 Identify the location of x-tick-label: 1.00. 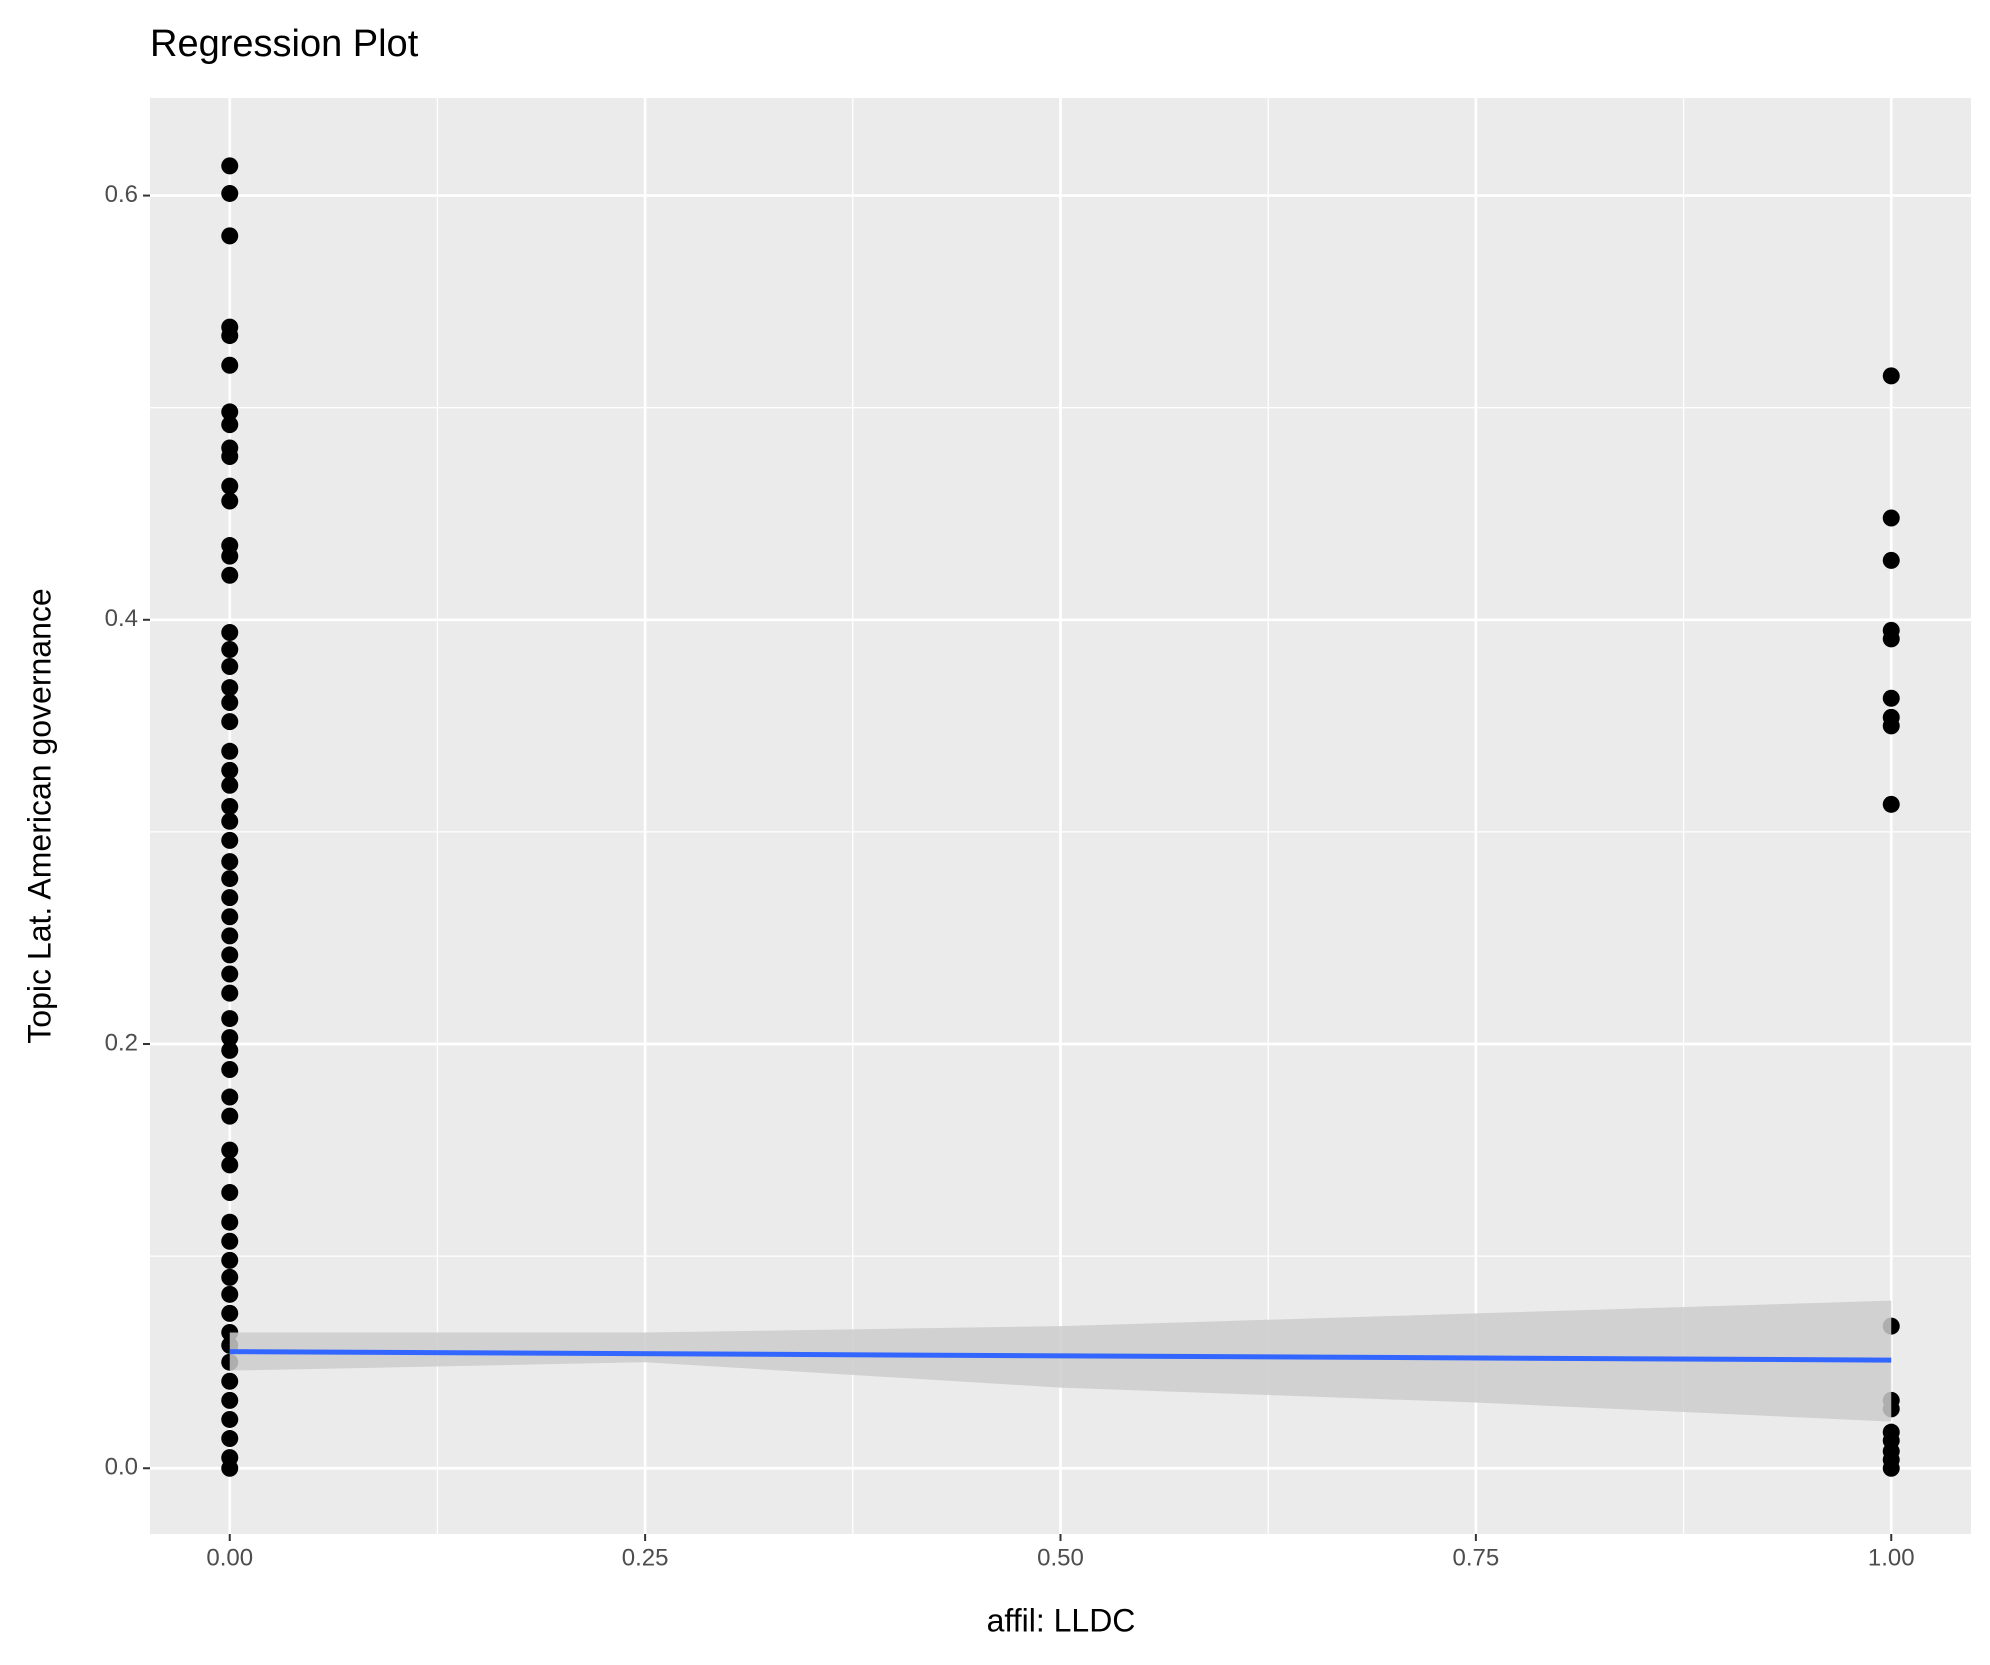
(1891, 1557).